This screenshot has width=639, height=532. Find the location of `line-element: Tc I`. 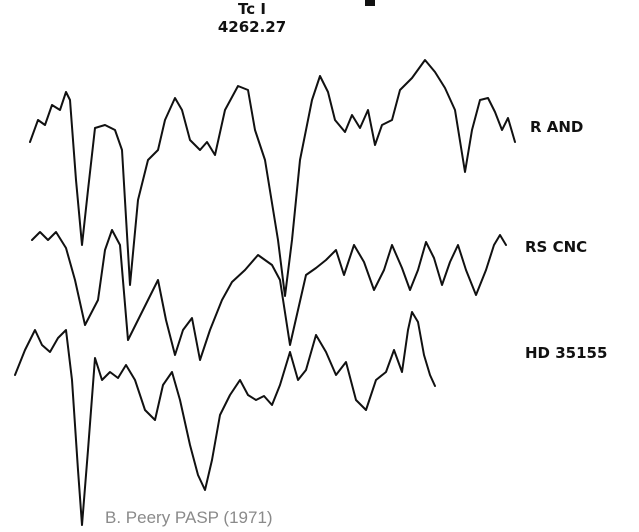

line-element: Tc I is located at coordinates (252, 9).